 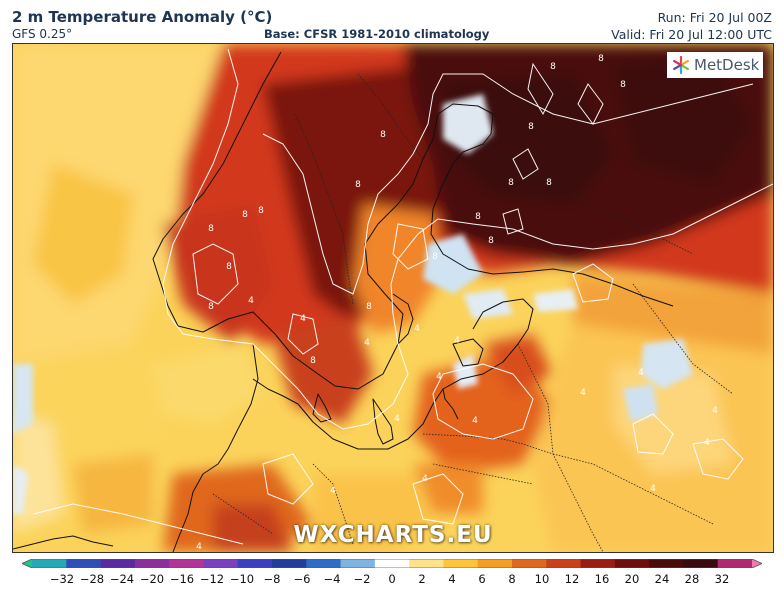 What do you see at coordinates (182, 579) in the screenshot?
I see `colorbar-tick-label: −16` at bounding box center [182, 579].